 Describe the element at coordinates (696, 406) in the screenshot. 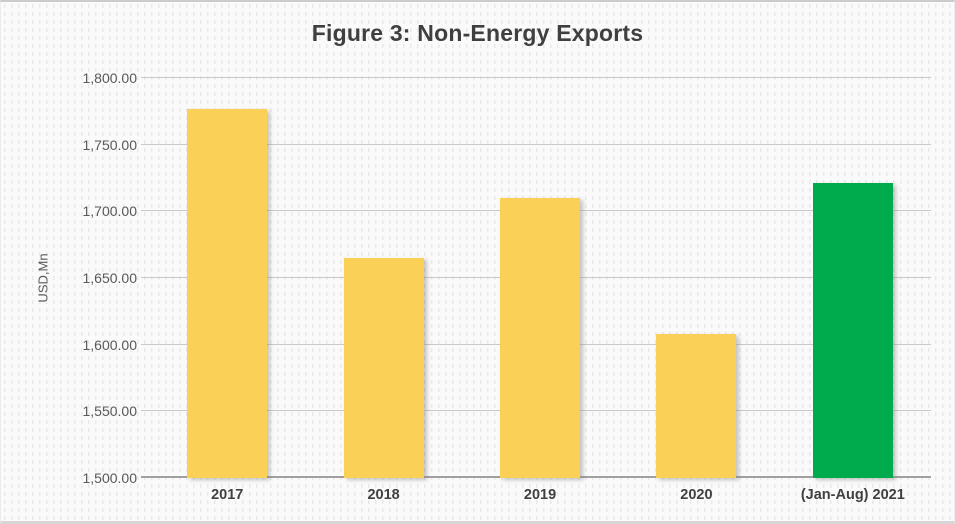

I see `bar-2020` at that location.